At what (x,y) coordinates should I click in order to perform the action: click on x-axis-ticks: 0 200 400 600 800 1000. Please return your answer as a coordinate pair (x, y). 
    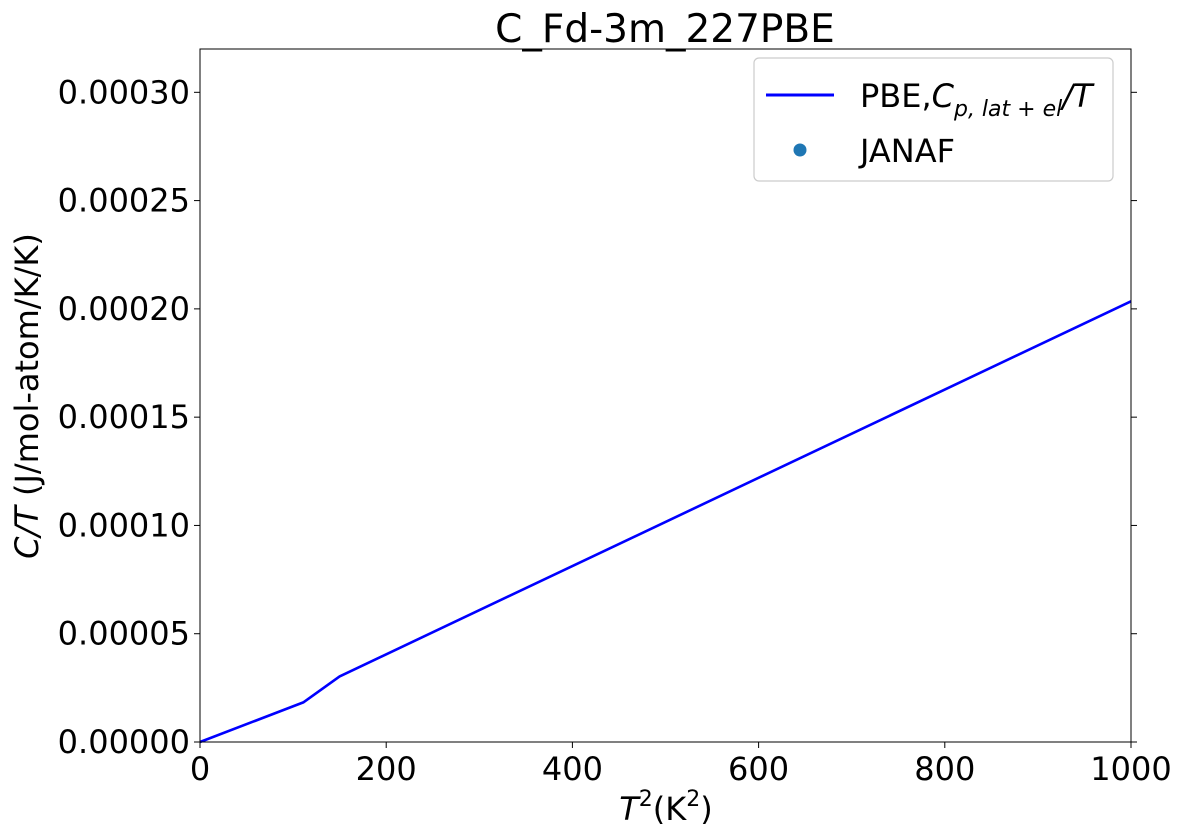
    Looking at the image, I should click on (681, 765).